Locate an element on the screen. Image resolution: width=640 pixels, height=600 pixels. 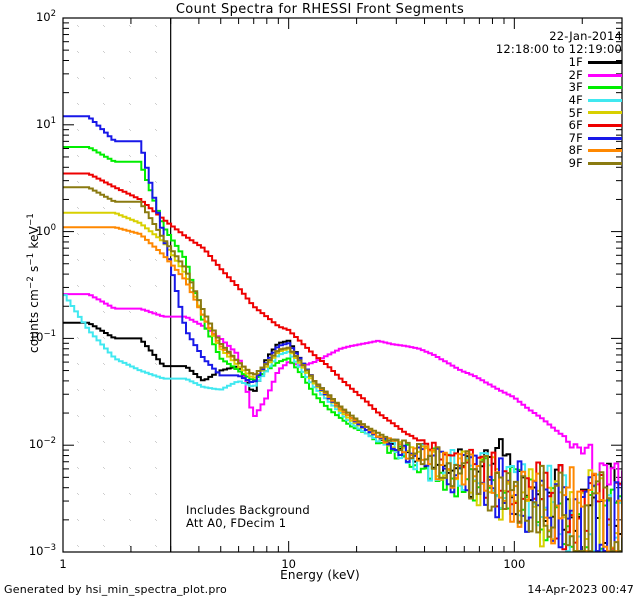
chart-annotation: Includes Background Att A0, FDecim 1 is located at coordinates (248, 516).